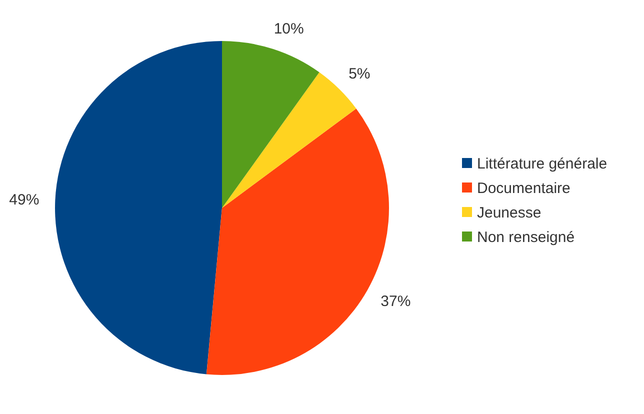 Image resolution: width=644 pixels, height=414 pixels. I want to click on data-label: 5%, so click(359, 74).